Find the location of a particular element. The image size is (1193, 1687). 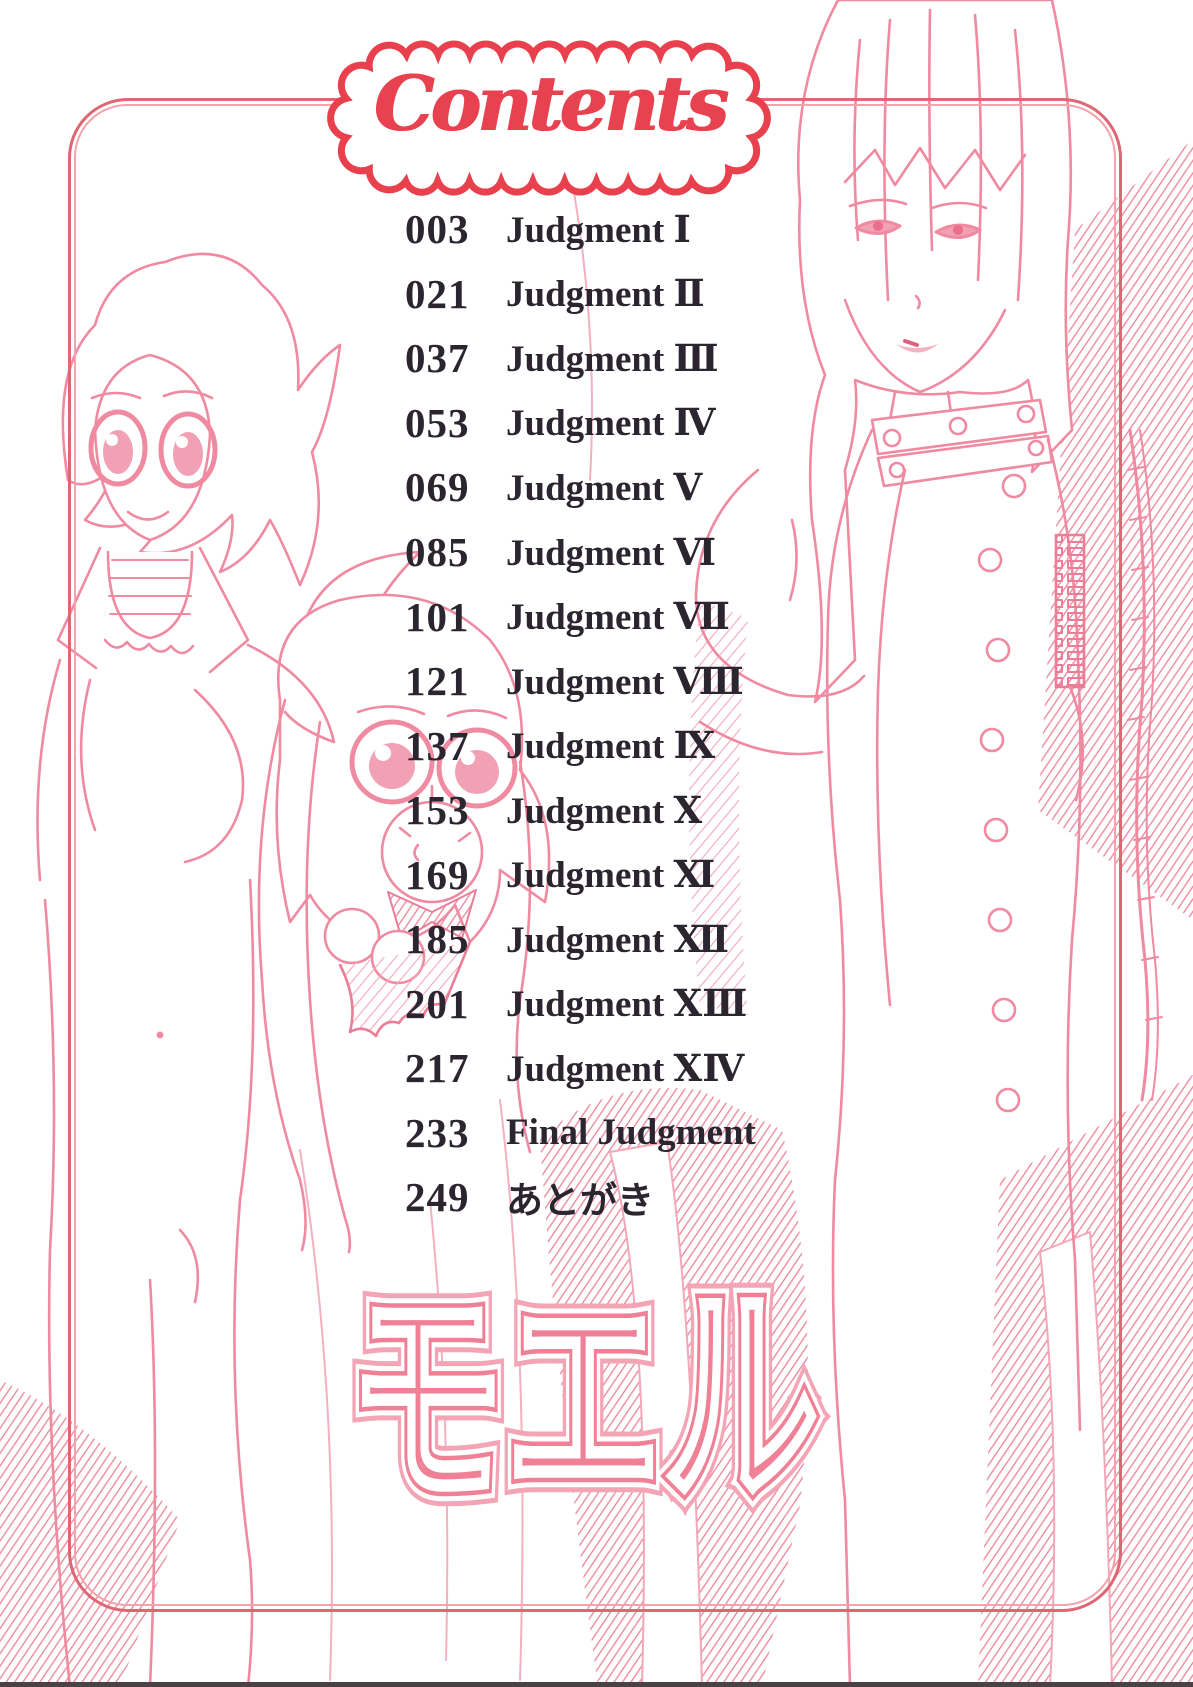

toc-entry: 101 Judgment Ⅶ is located at coordinates (685, 616).